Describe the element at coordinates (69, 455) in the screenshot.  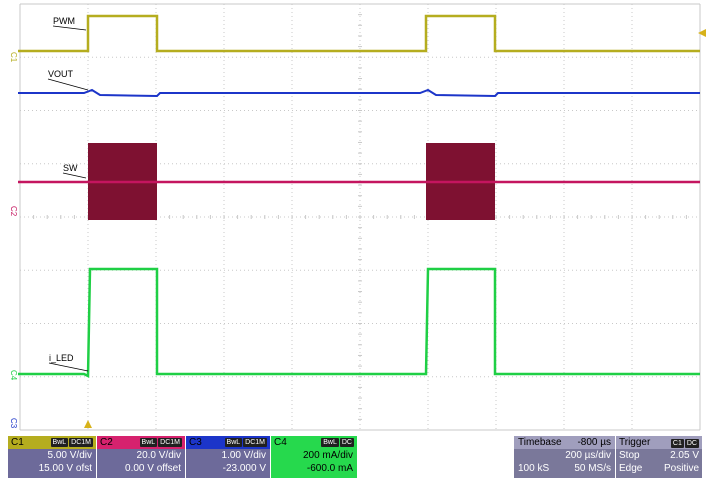
I see `c1-scale: 5.00 V/div` at that location.